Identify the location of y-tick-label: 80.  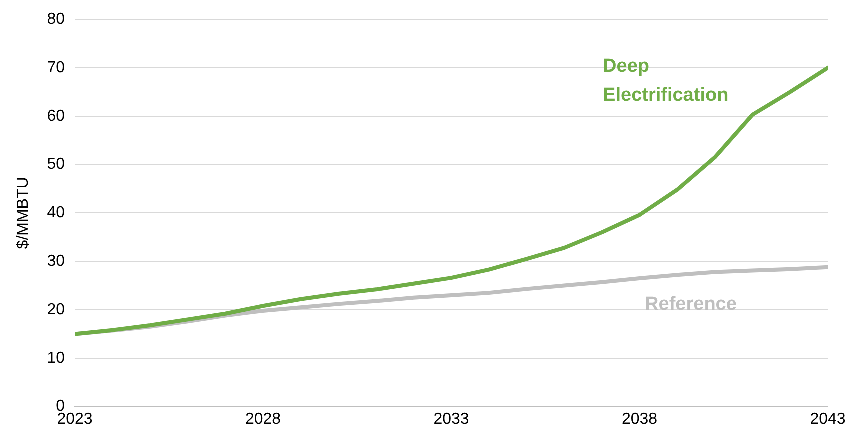
(56, 19).